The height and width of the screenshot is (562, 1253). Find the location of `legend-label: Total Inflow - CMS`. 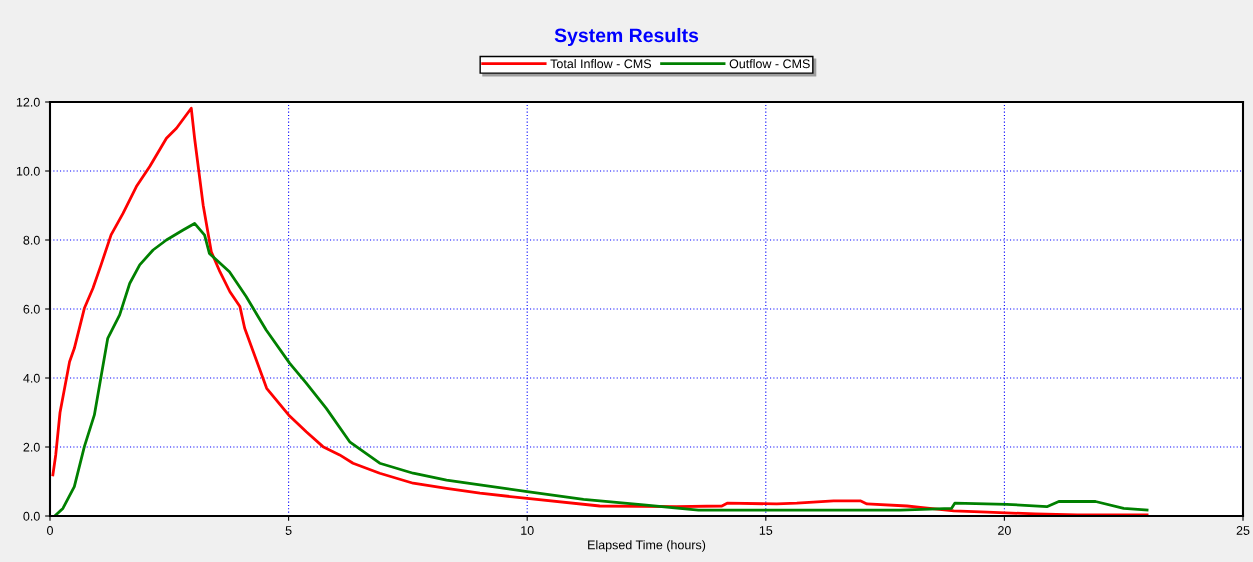

legend-label: Total Inflow - CMS is located at coordinates (600, 64).